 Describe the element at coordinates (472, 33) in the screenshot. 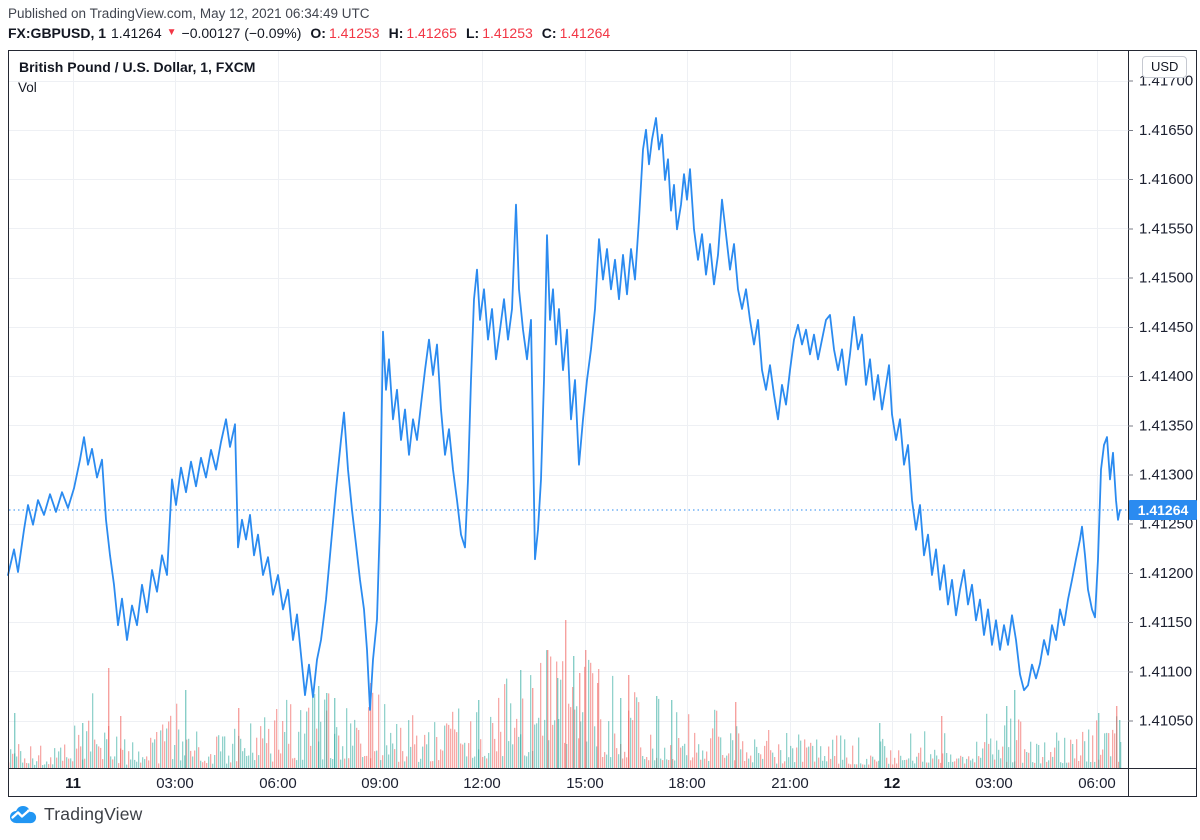

I see `low-label: L:` at that location.